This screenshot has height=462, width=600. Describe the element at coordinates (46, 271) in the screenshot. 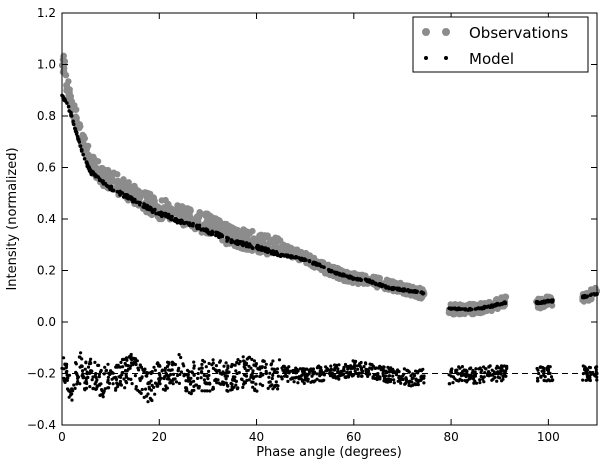

I see `y-tick-label: 0.2` at that location.